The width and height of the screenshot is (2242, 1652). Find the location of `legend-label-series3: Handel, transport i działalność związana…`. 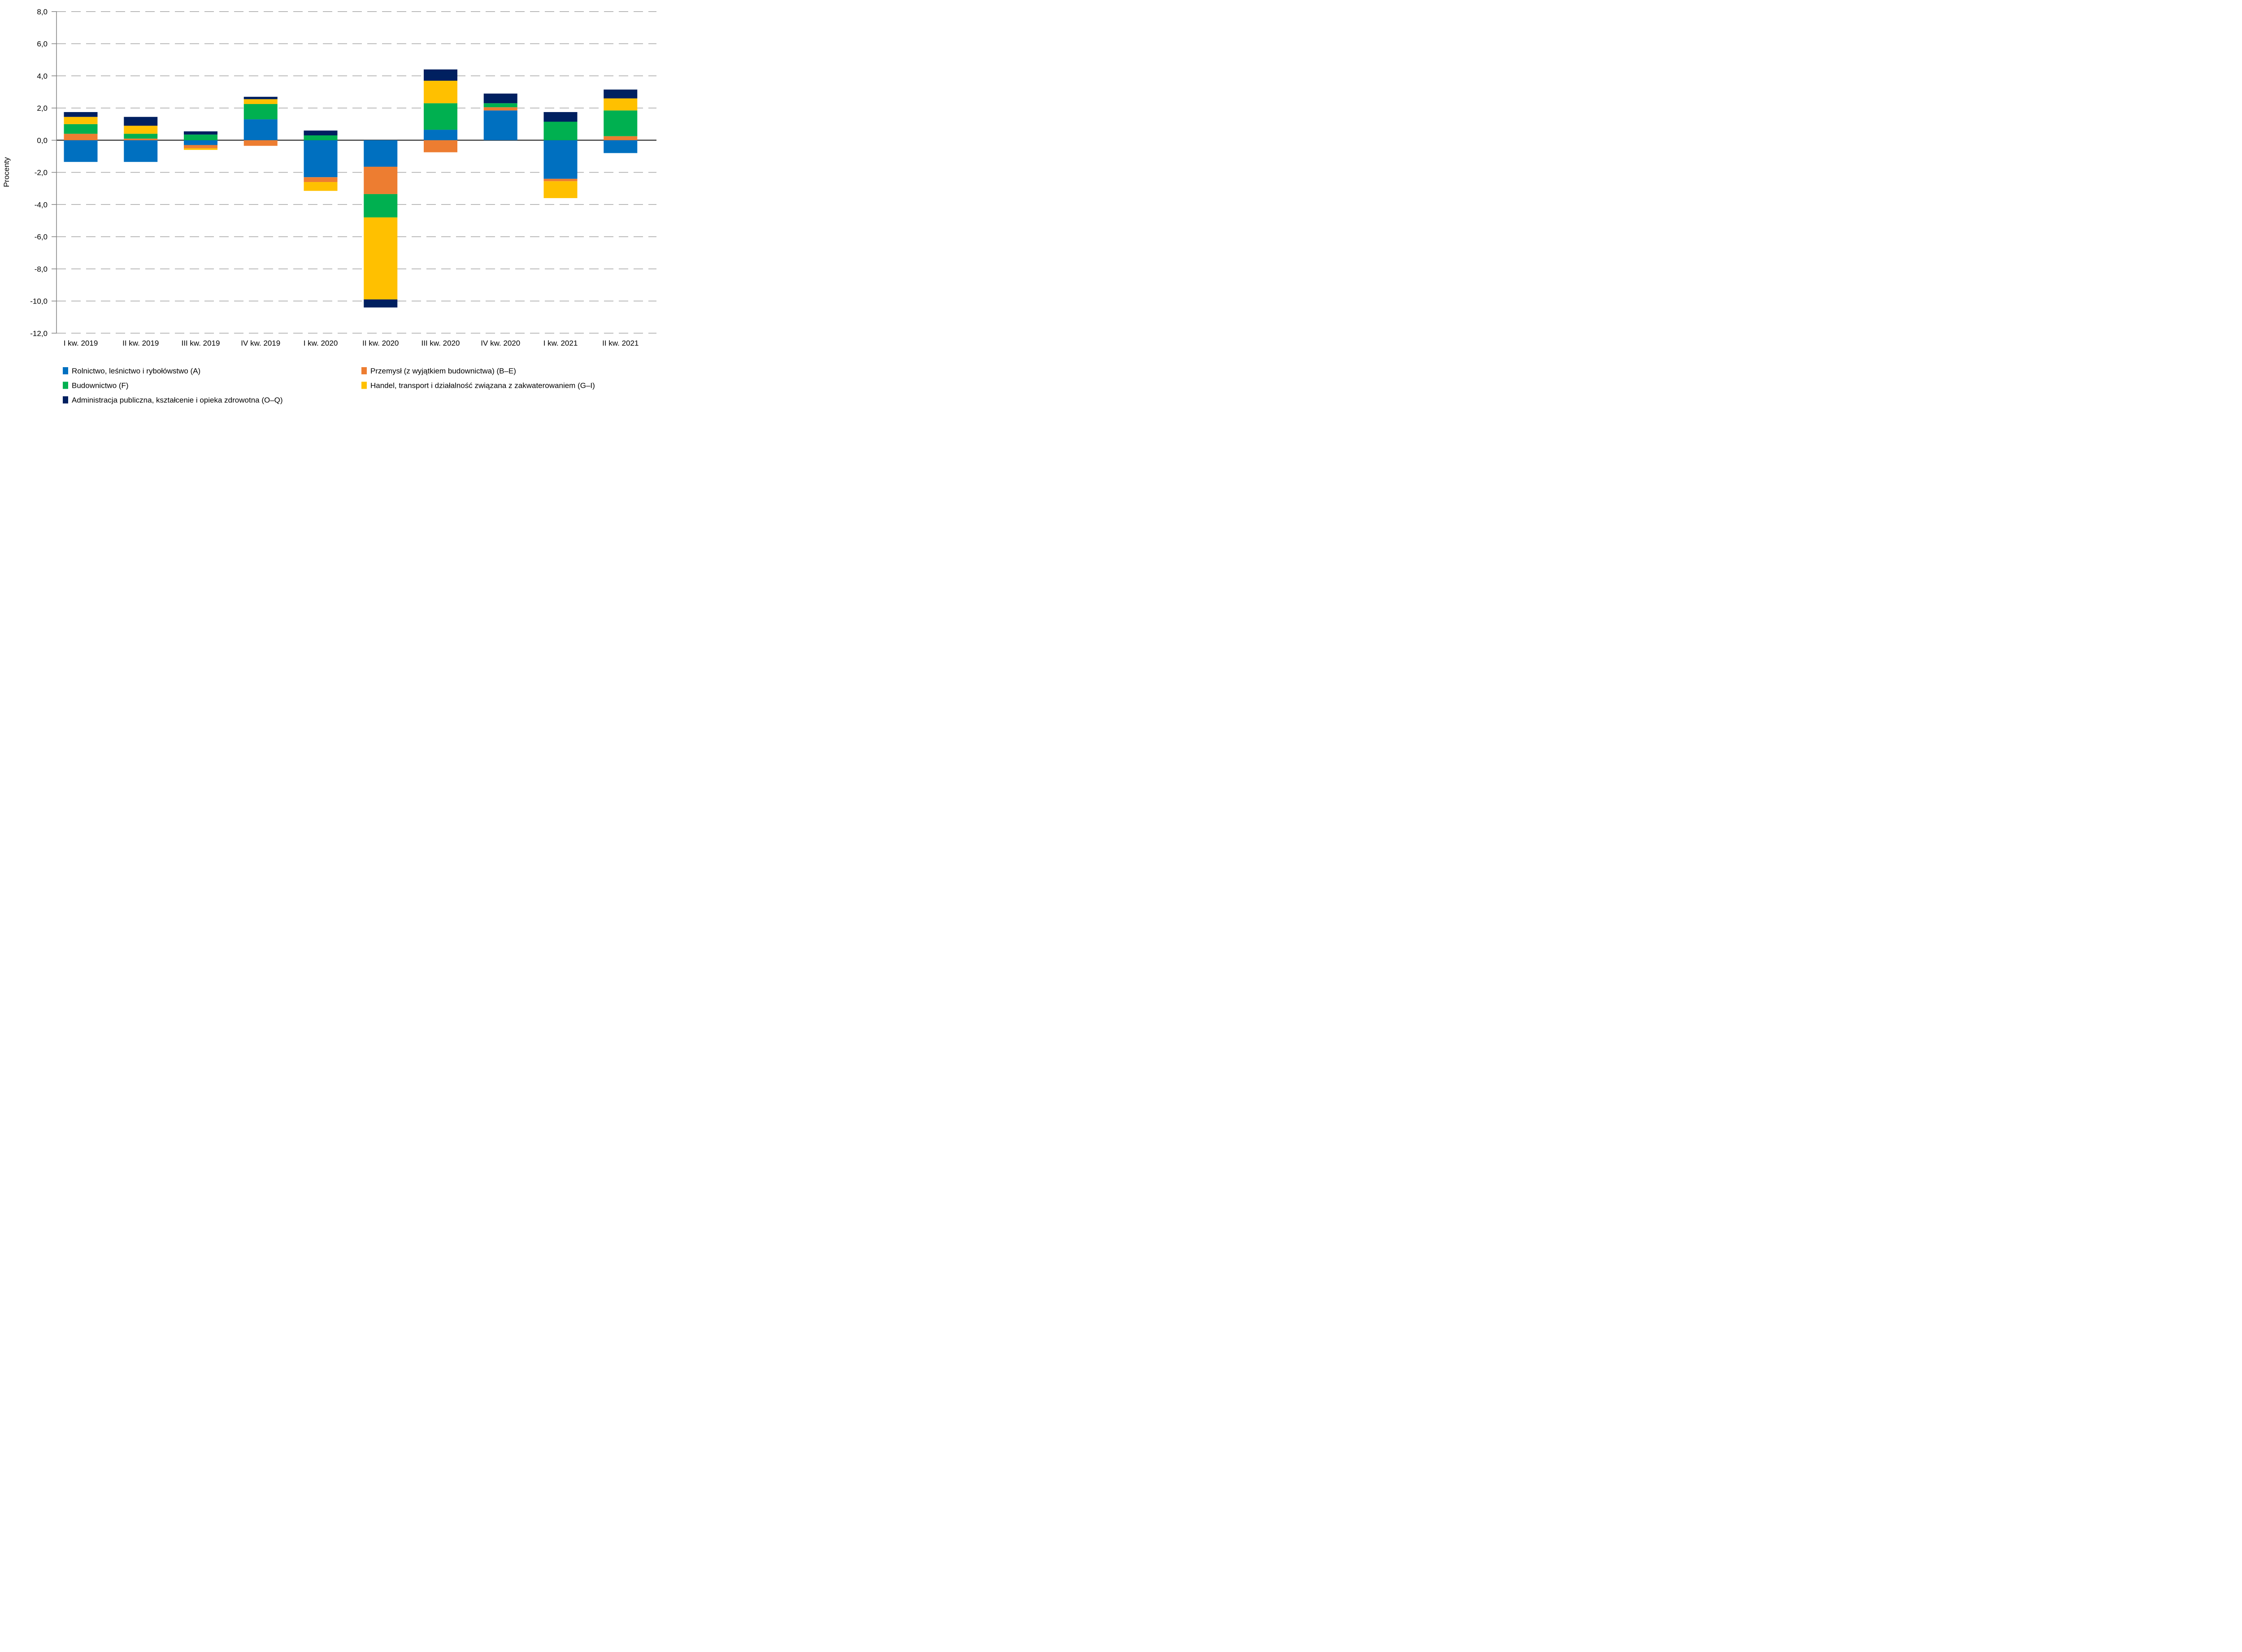

legend-label-series3: Handel, transport i działalność związana… is located at coordinates (482, 386).